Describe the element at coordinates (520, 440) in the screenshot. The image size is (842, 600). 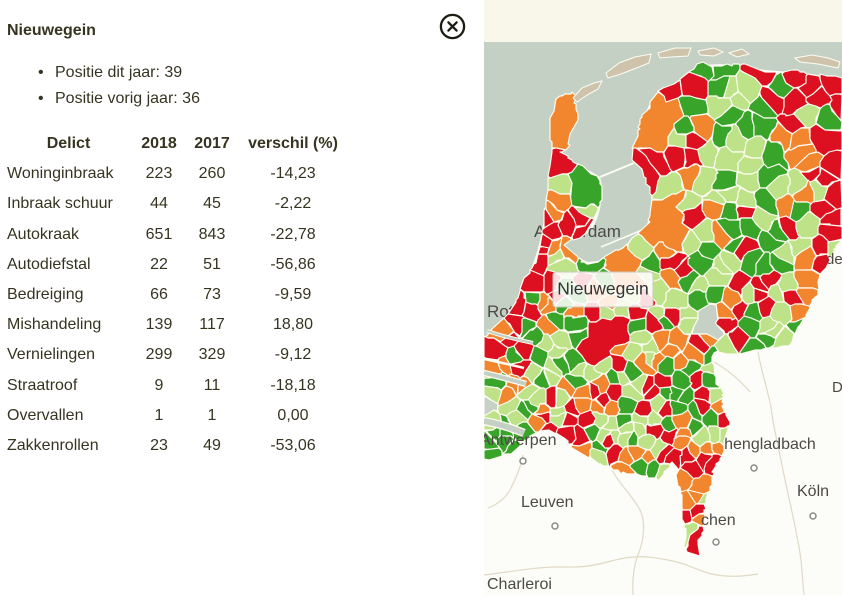
I see `svg-text: Antwerpen` at that location.